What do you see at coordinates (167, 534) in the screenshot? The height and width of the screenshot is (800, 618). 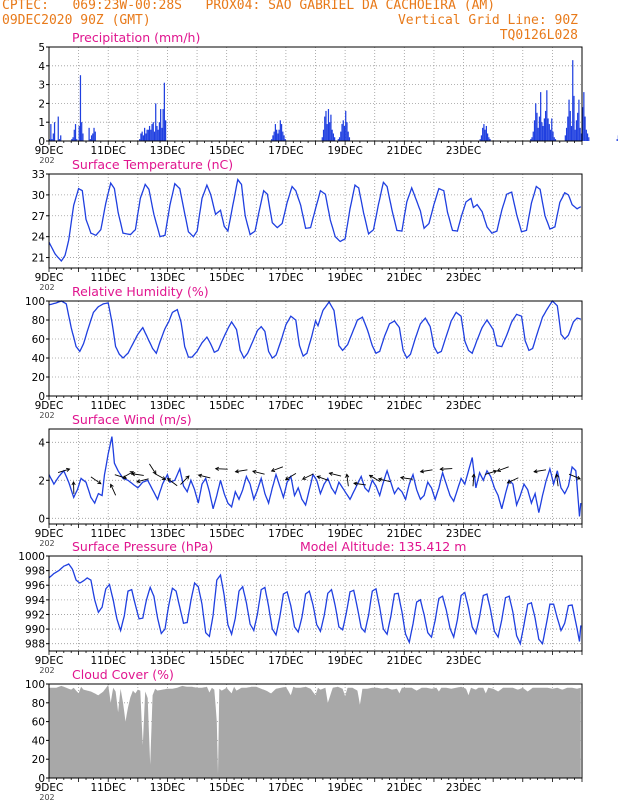 I see `x-tick-label: 13DEC` at bounding box center [167, 534].